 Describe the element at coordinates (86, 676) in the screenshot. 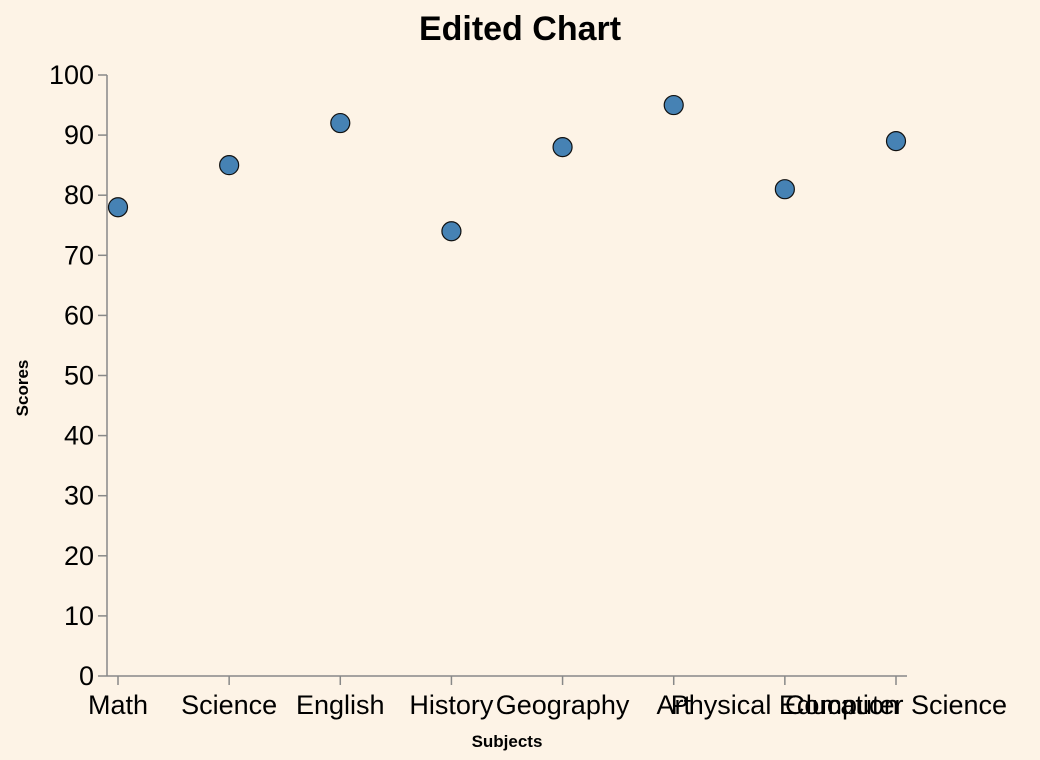

I see `y-tick-label: 0` at that location.